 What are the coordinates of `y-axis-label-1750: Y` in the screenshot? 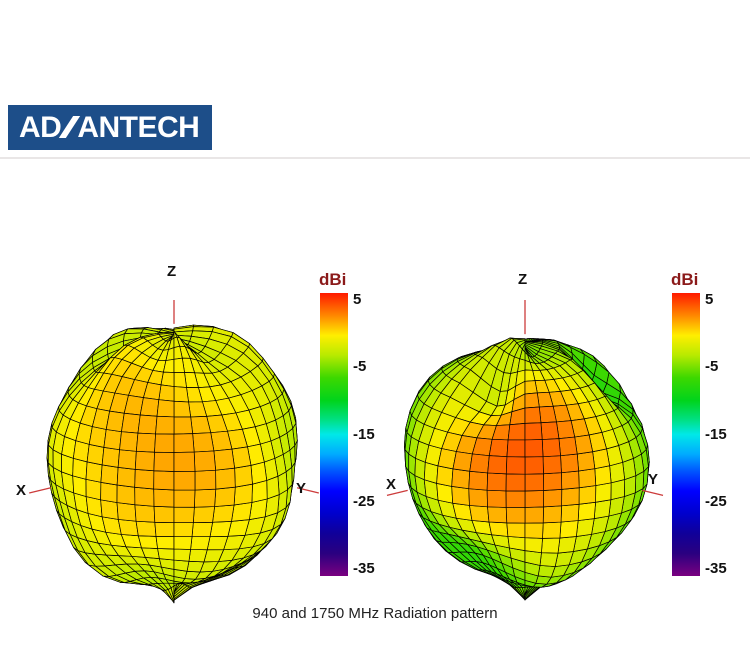 It's located at (653, 479).